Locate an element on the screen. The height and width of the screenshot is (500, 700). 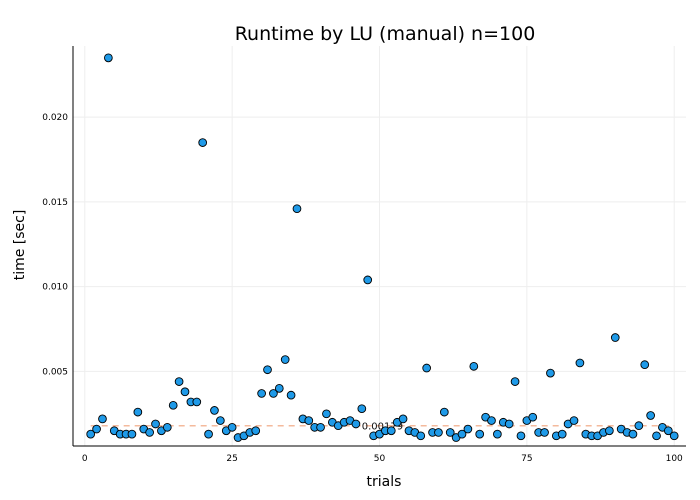
y-tick-label: 0.005 is located at coordinates (55, 372).